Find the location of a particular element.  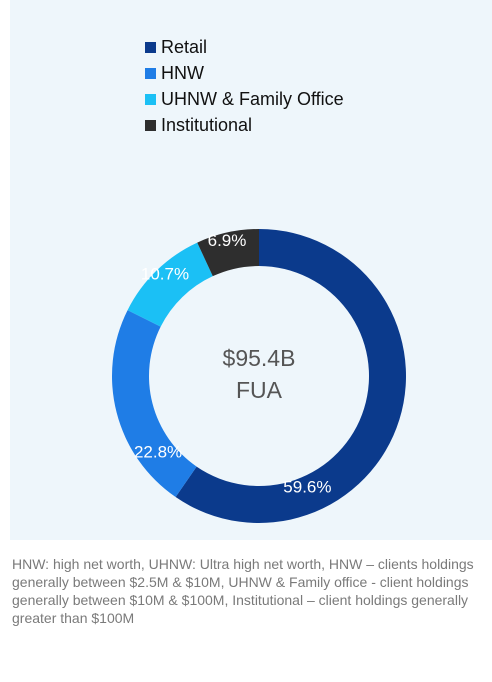

legend-label: Retail is located at coordinates (184, 47).